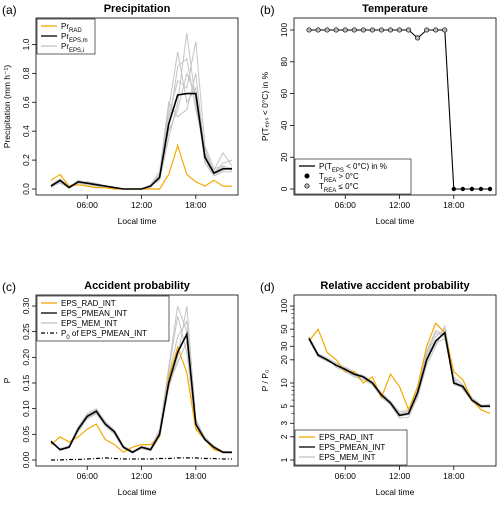 The width and height of the screenshot is (500, 509). Describe the element at coordinates (26, 160) in the screenshot. I see `y-tick-label: 0.2` at that location.